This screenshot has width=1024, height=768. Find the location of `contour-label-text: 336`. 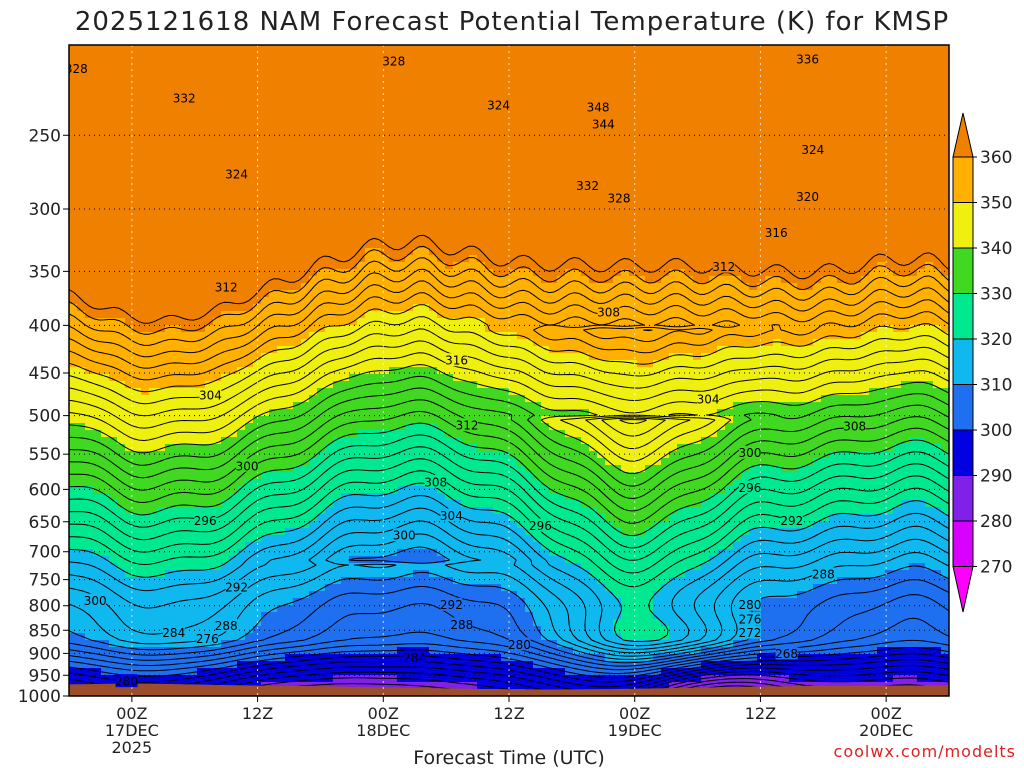

contour-label-text: 336 is located at coordinates (807, 59).